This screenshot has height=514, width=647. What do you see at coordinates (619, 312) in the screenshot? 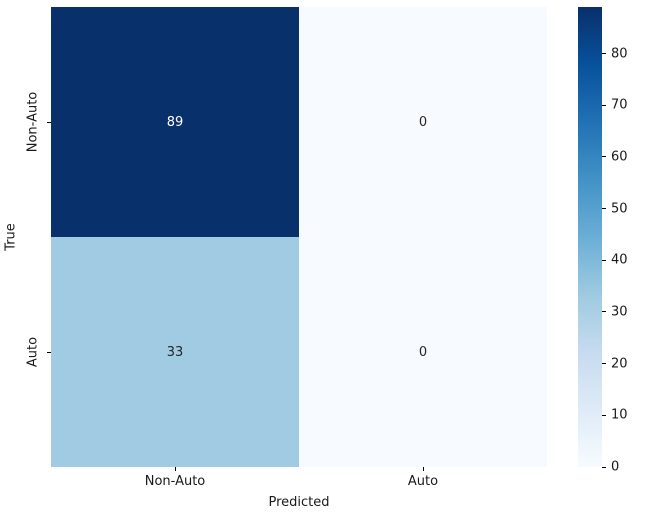
I see `colorbar-tick-label: 30` at bounding box center [619, 312].